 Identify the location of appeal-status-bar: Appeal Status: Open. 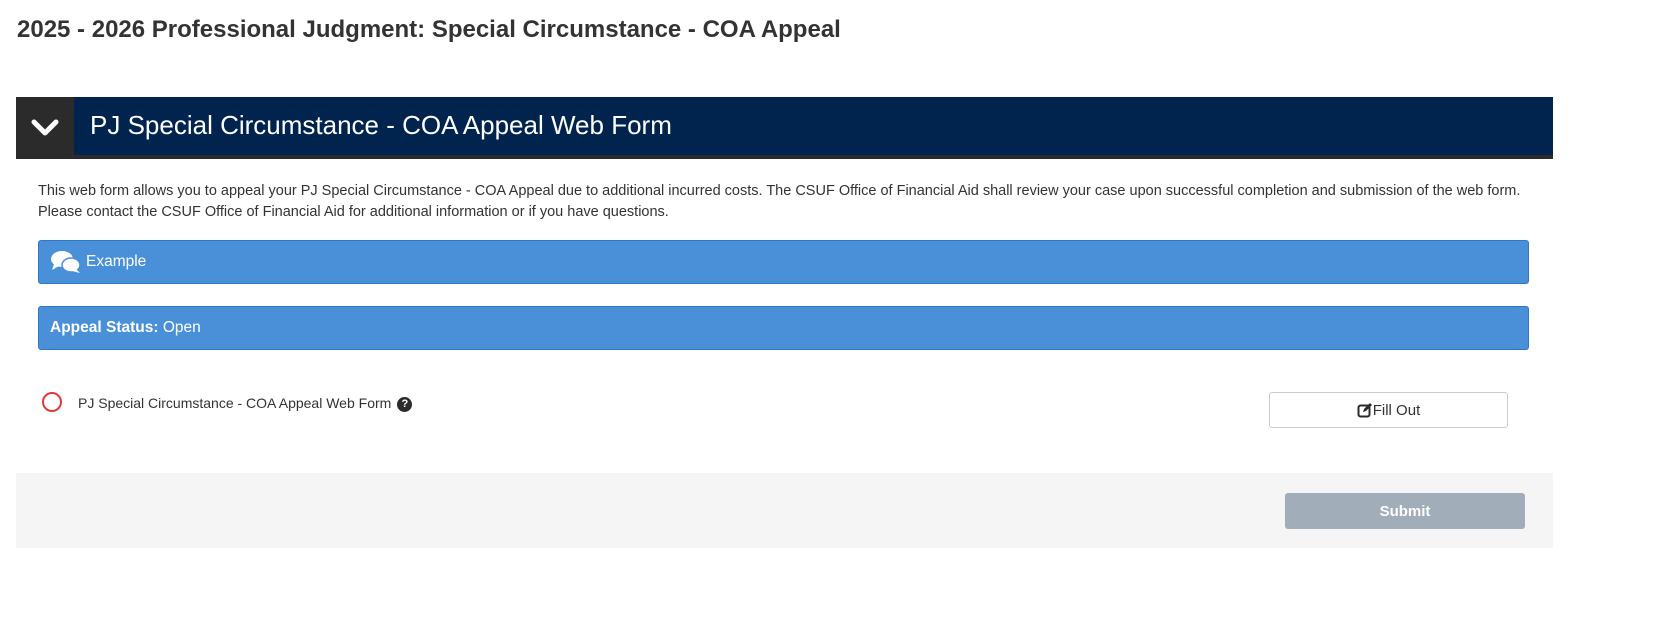
(783, 328).